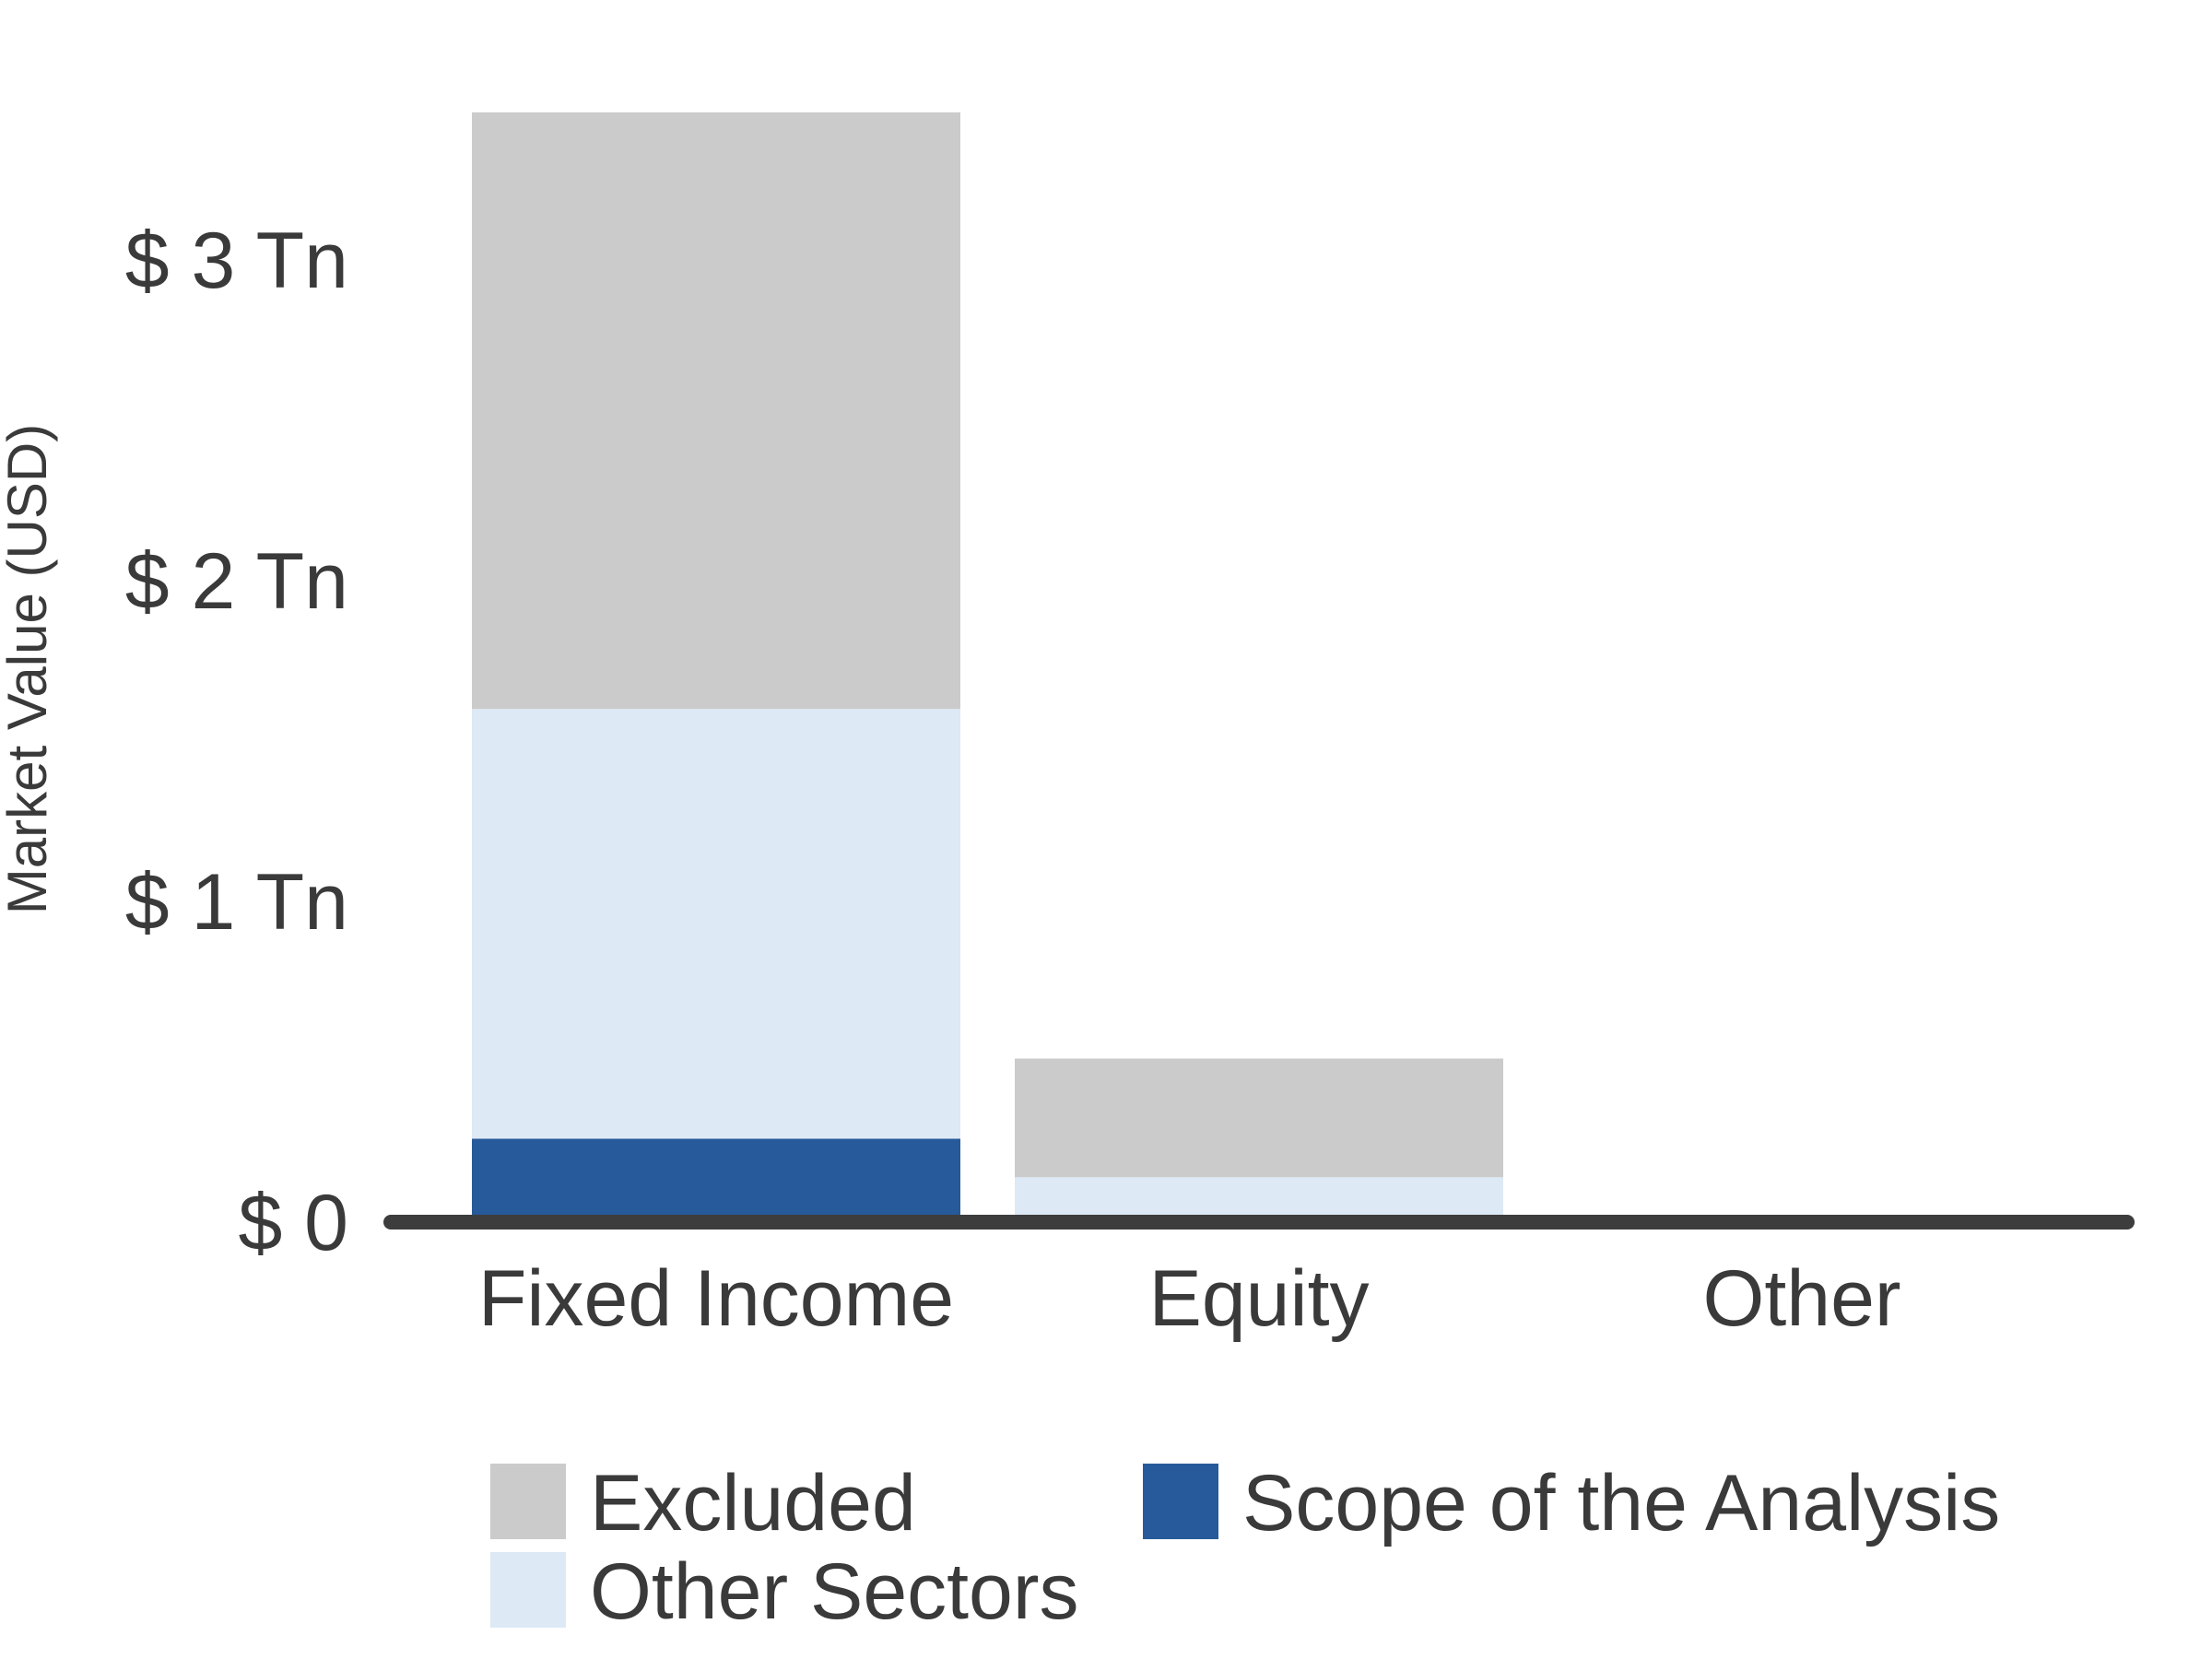  I want to click on legend-label: Other Sectors, so click(834, 1591).